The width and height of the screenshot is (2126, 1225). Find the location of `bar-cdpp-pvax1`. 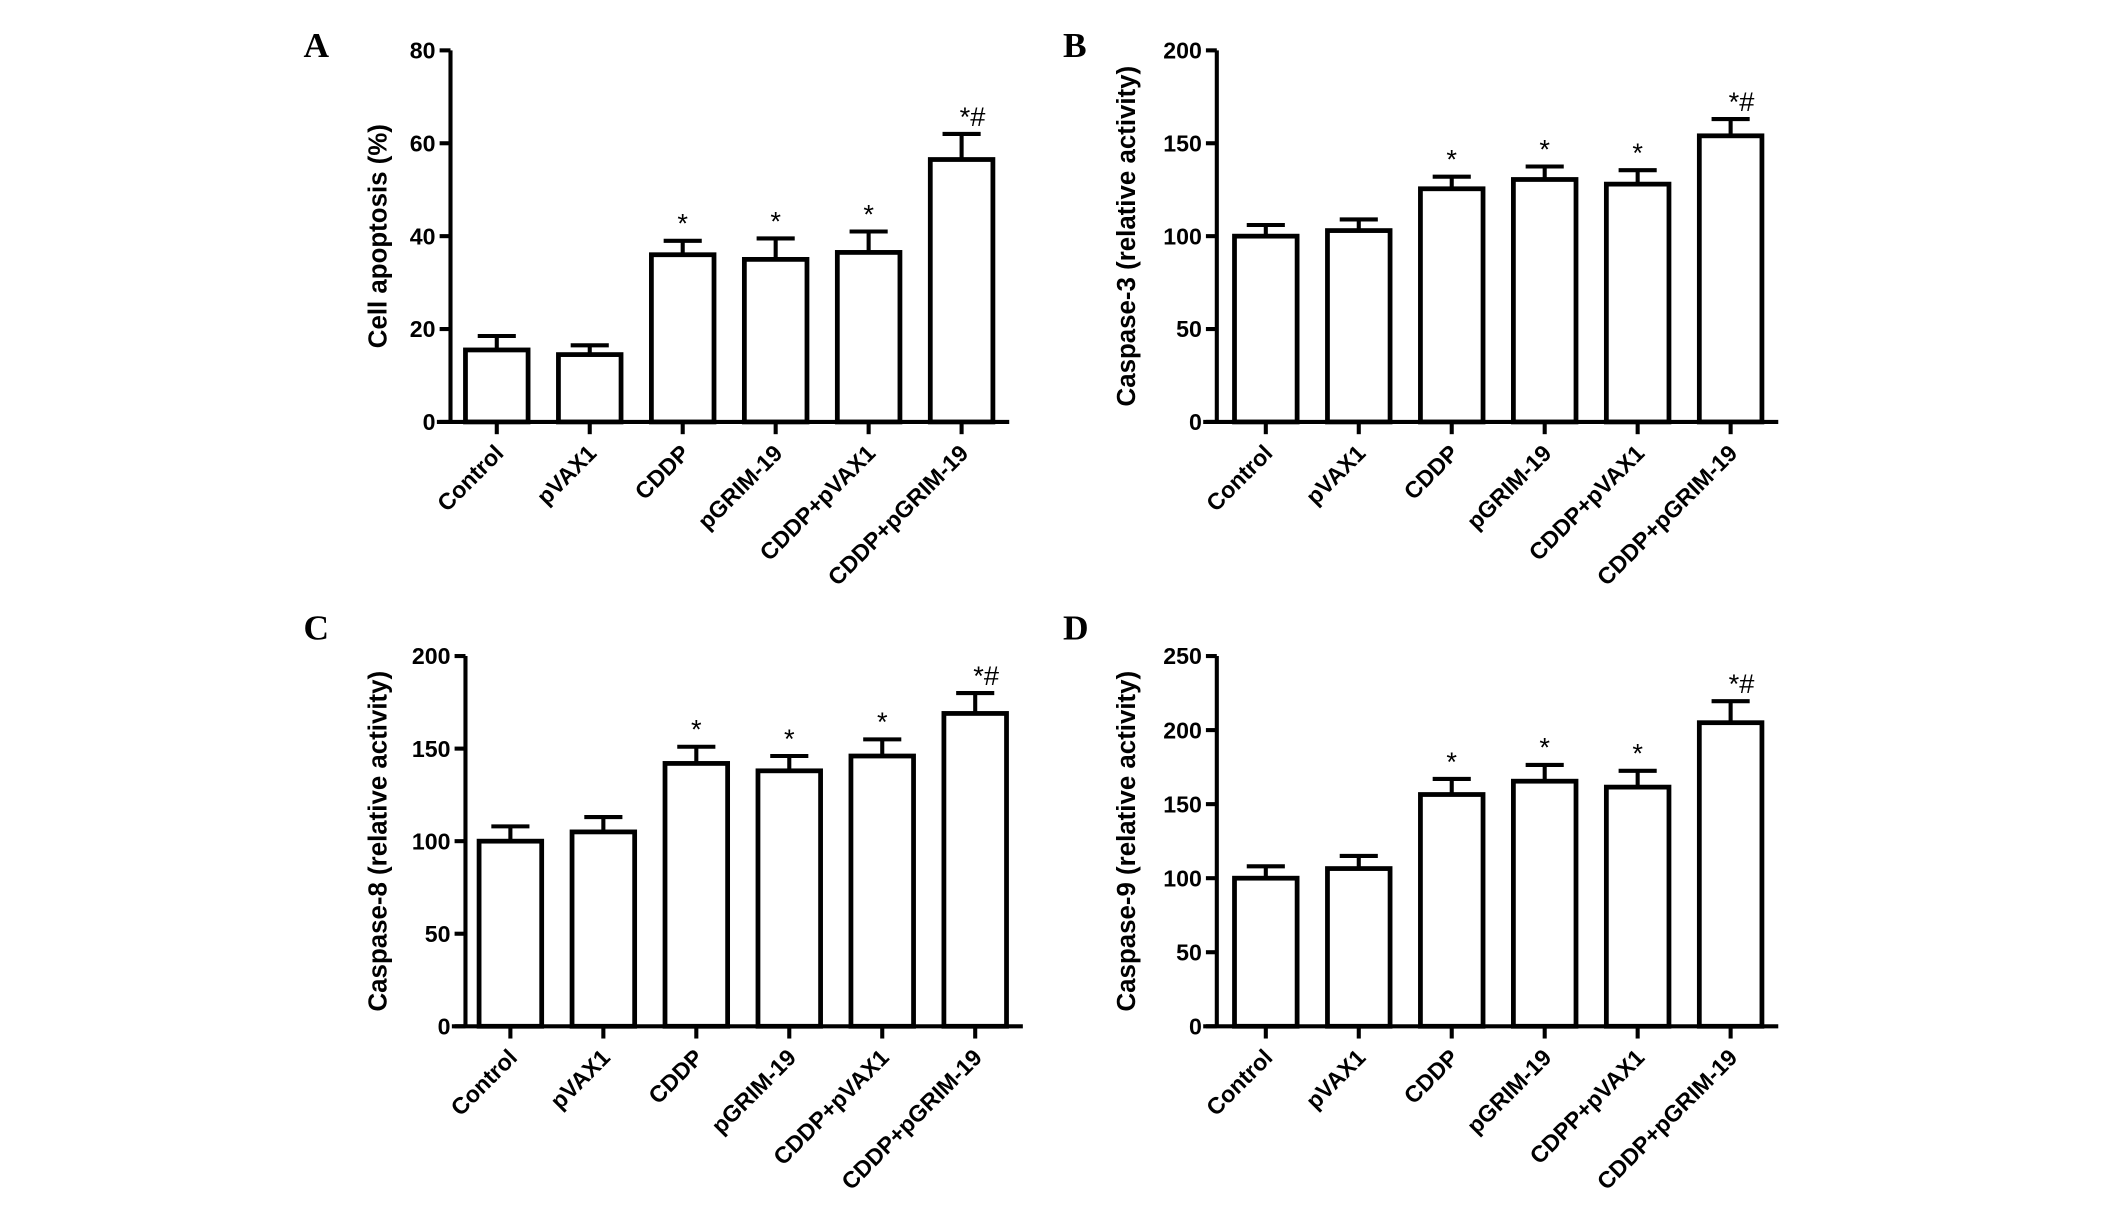

bar-cdpp-pvax1 is located at coordinates (1637, 906).